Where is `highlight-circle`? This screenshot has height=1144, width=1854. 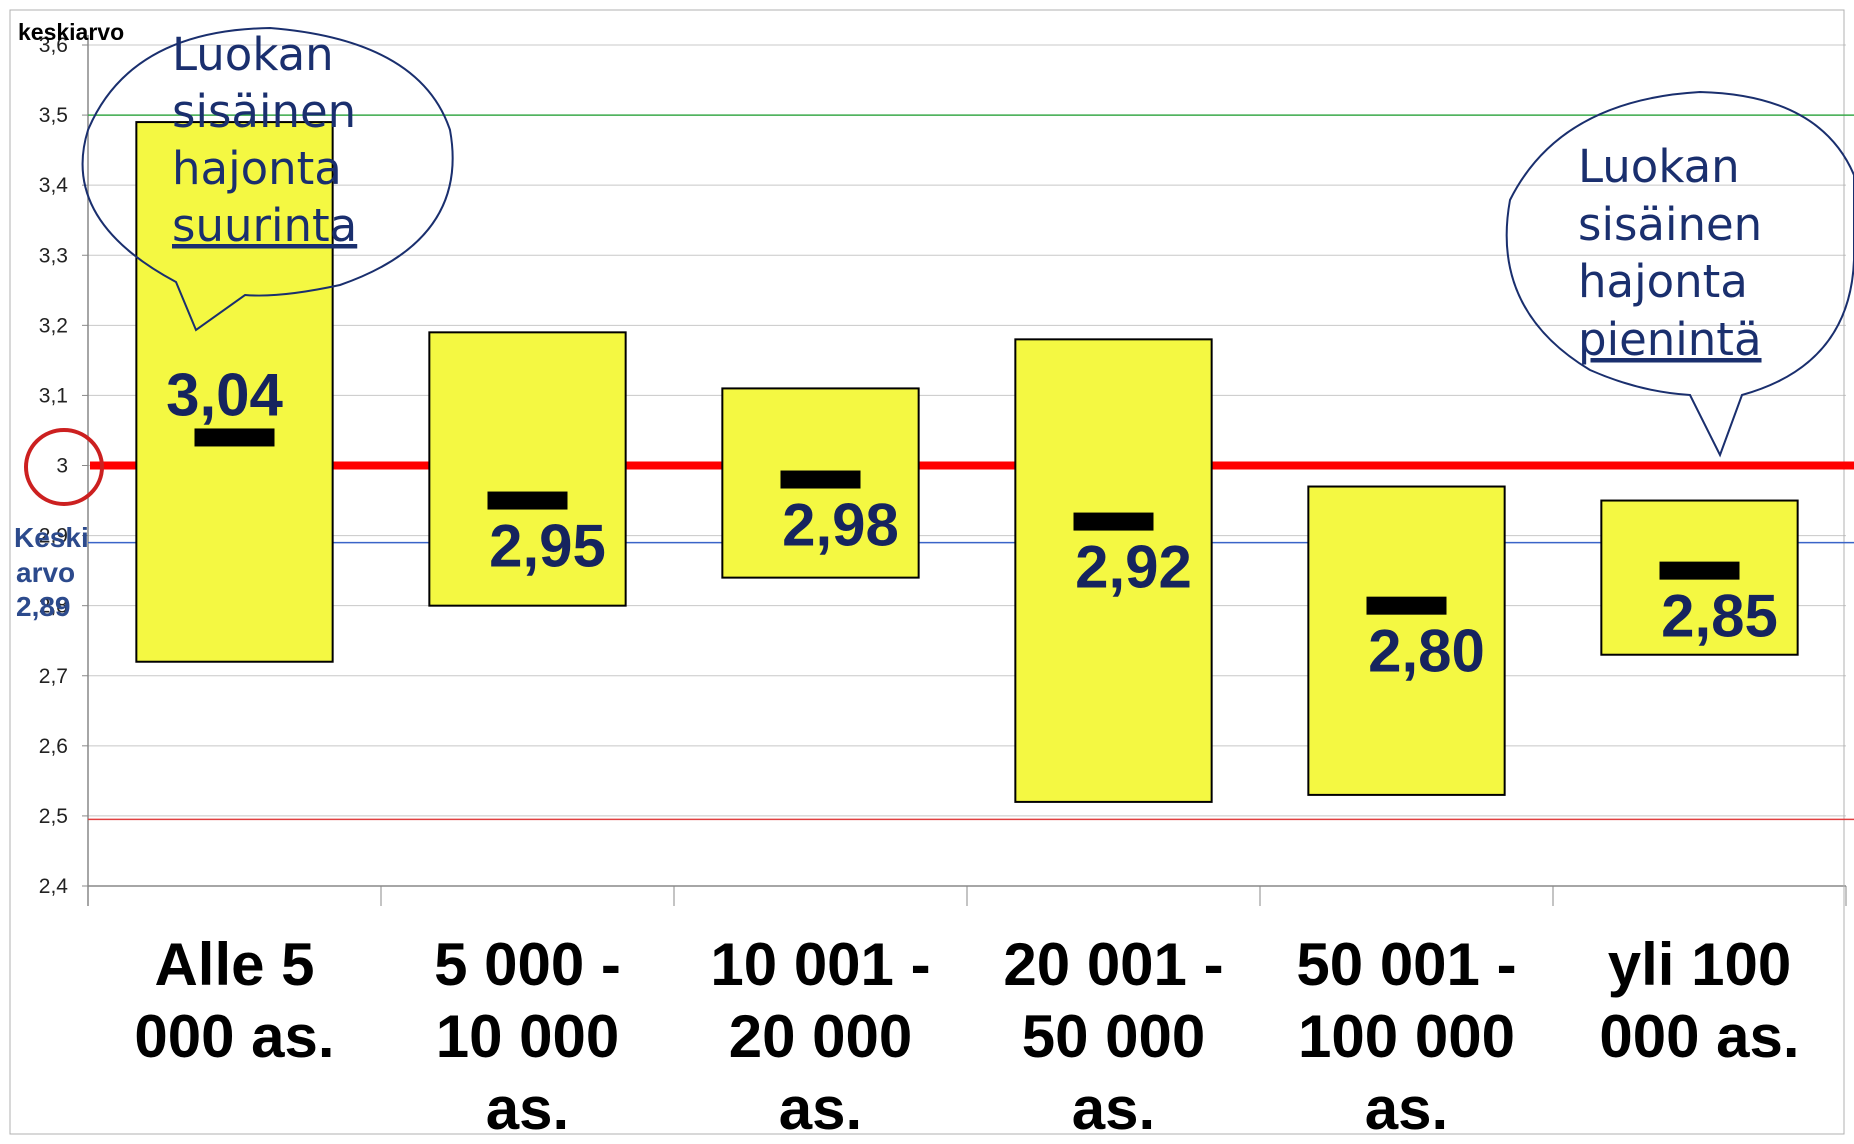 highlight-circle is located at coordinates (64, 467).